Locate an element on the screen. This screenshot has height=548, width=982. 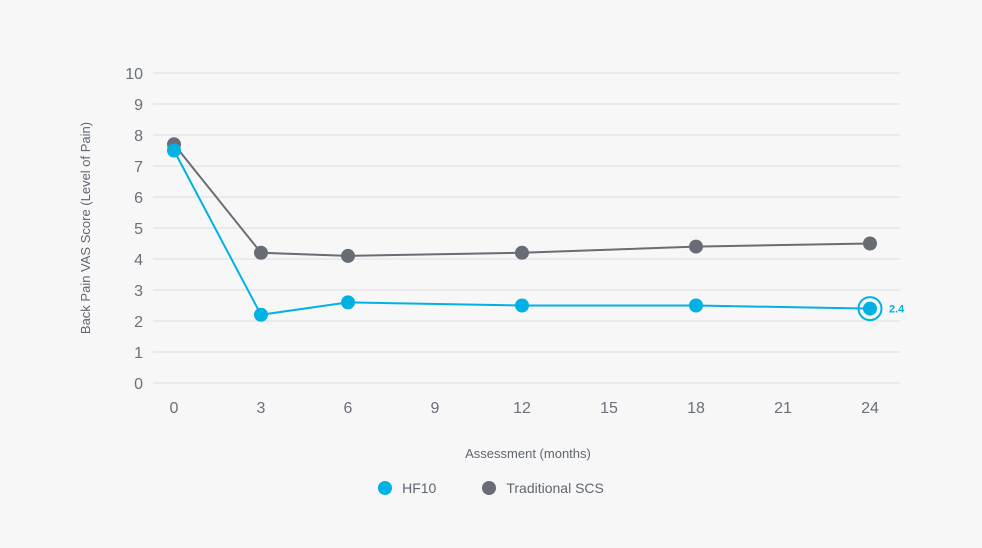
highlight-ring is located at coordinates (870, 309).